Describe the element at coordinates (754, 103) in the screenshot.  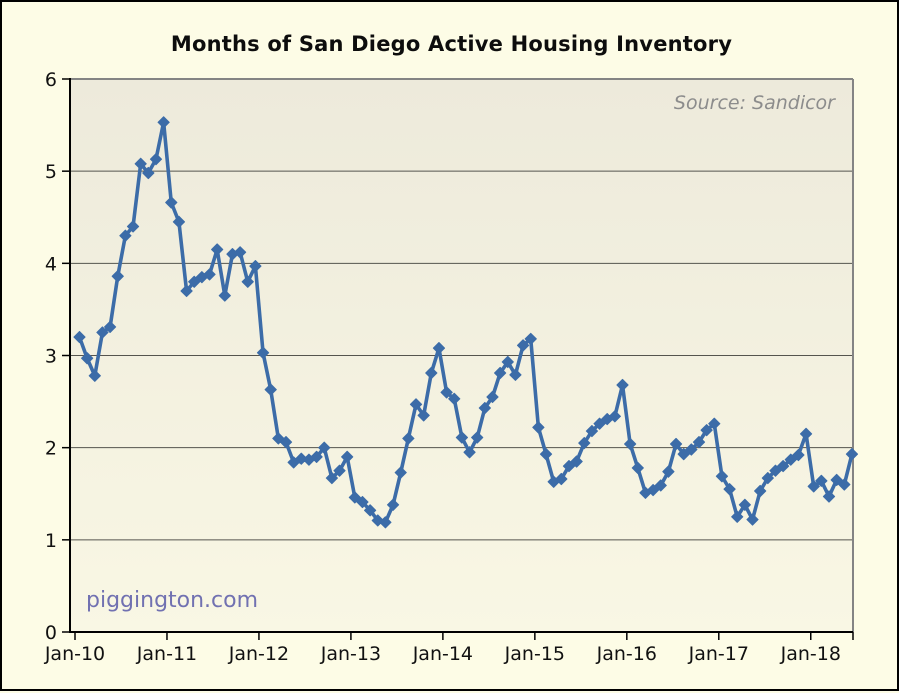
I see `source-note: Source: Sandicor` at that location.